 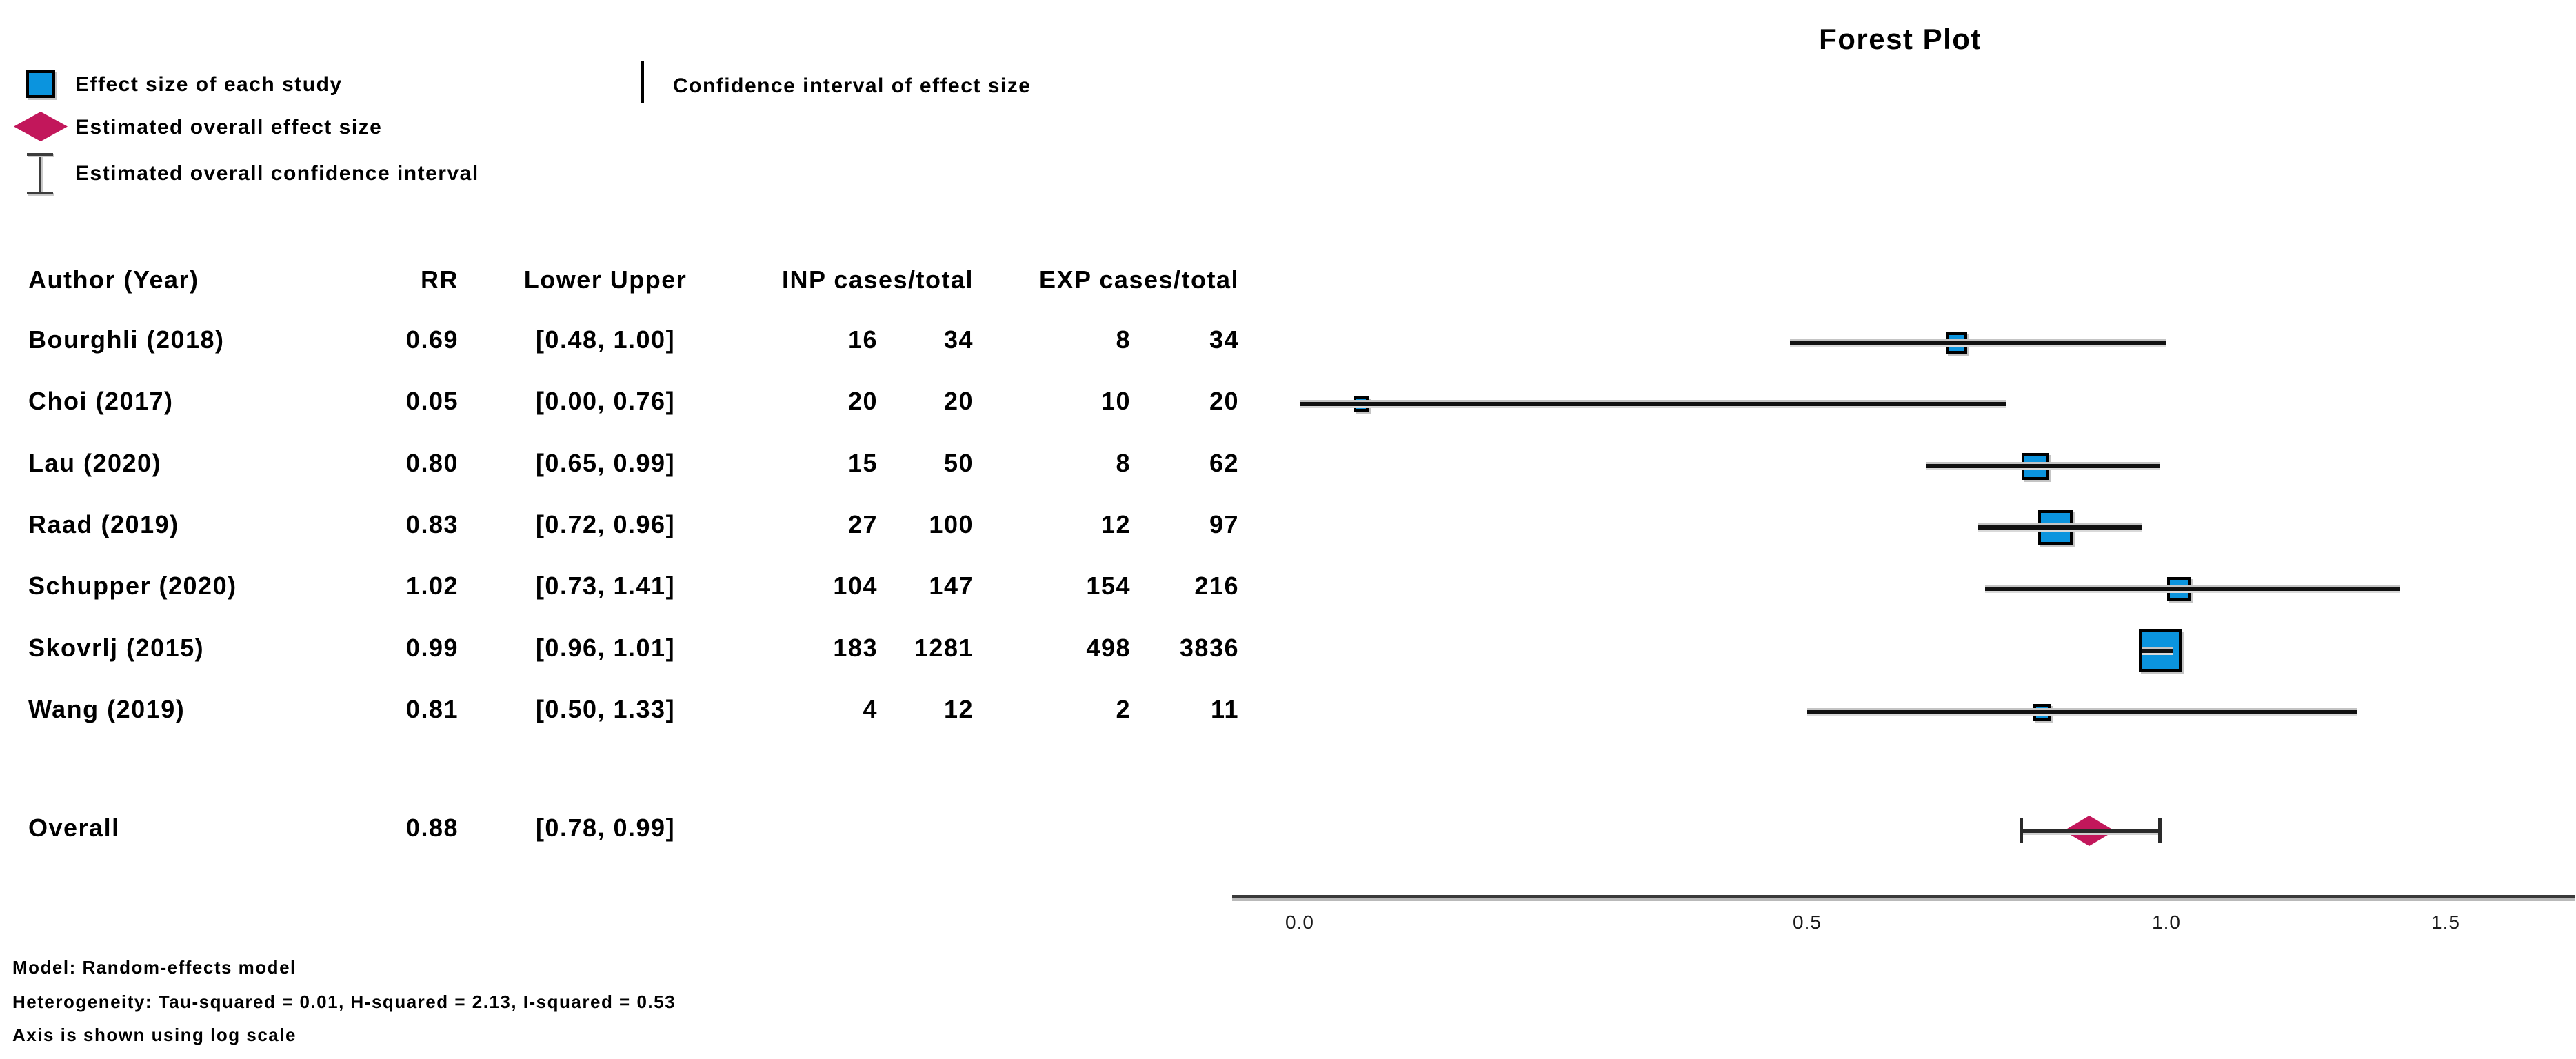 What do you see at coordinates (1108, 648) in the screenshot?
I see `exp_cases-cell: 498` at bounding box center [1108, 648].